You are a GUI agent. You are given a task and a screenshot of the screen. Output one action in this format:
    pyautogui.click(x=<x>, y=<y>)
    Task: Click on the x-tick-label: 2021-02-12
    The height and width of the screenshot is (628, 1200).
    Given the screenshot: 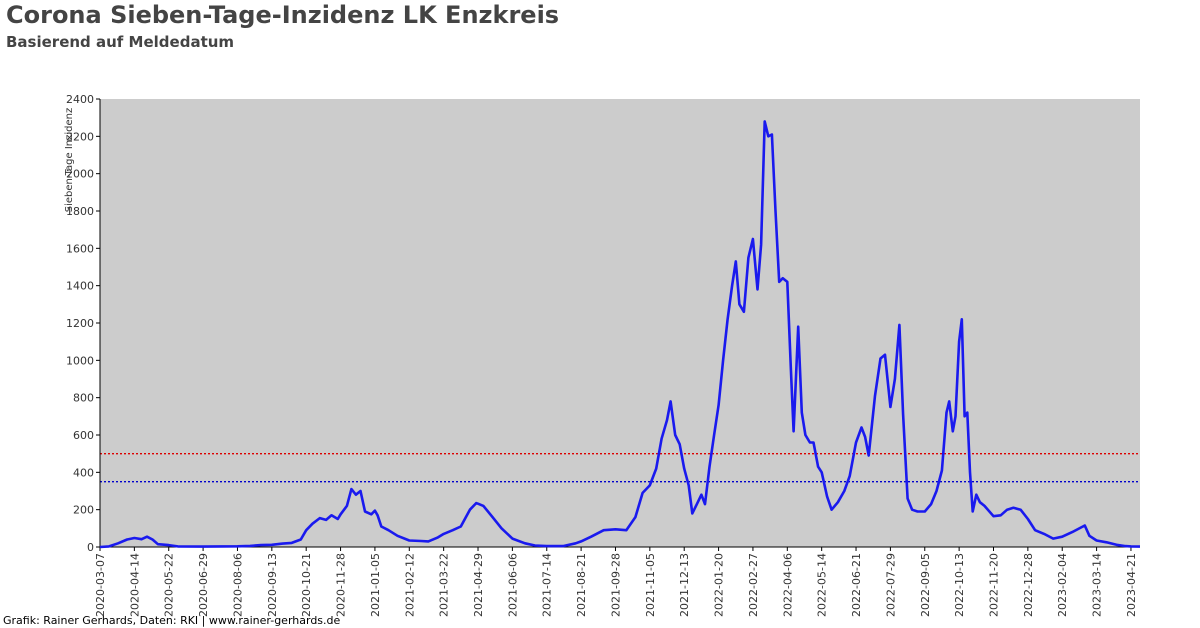 What is the action you would take?
    pyautogui.click(x=409, y=585)
    